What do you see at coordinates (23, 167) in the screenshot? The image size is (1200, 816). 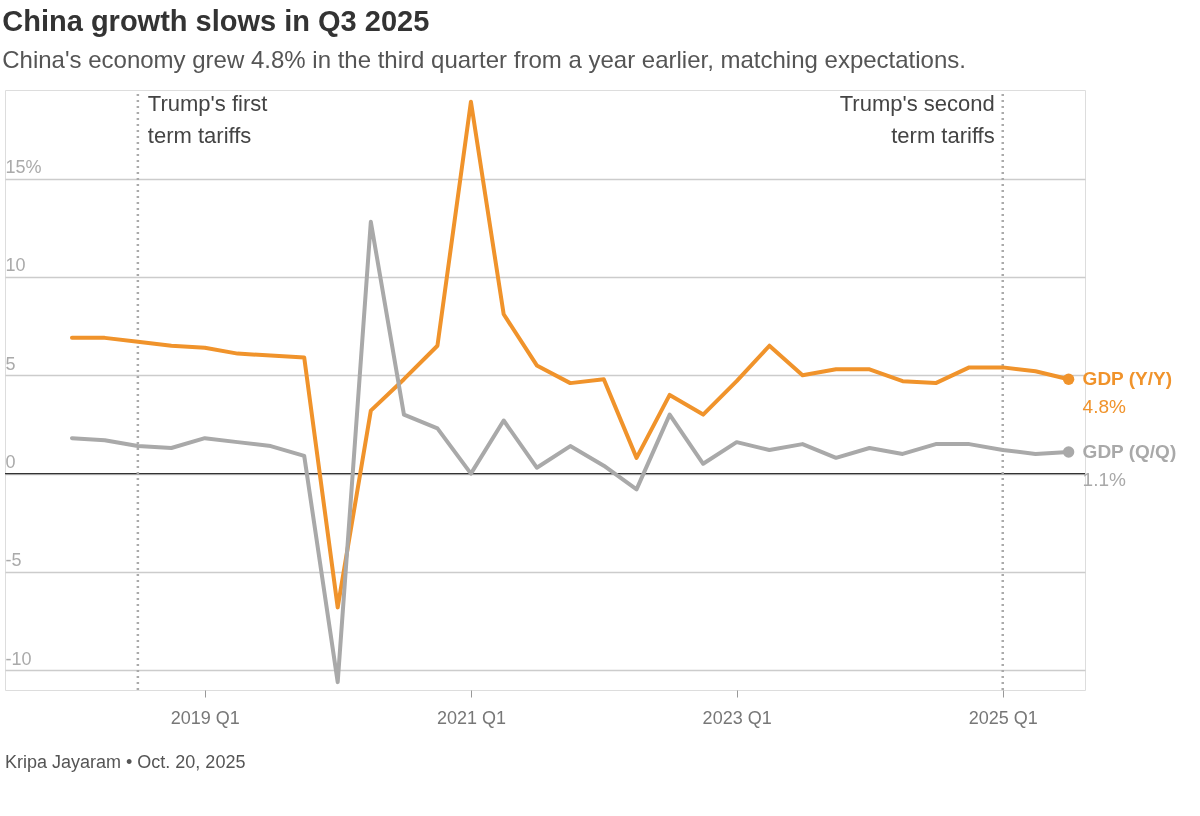 I see `y-tick-label: 15%` at bounding box center [23, 167].